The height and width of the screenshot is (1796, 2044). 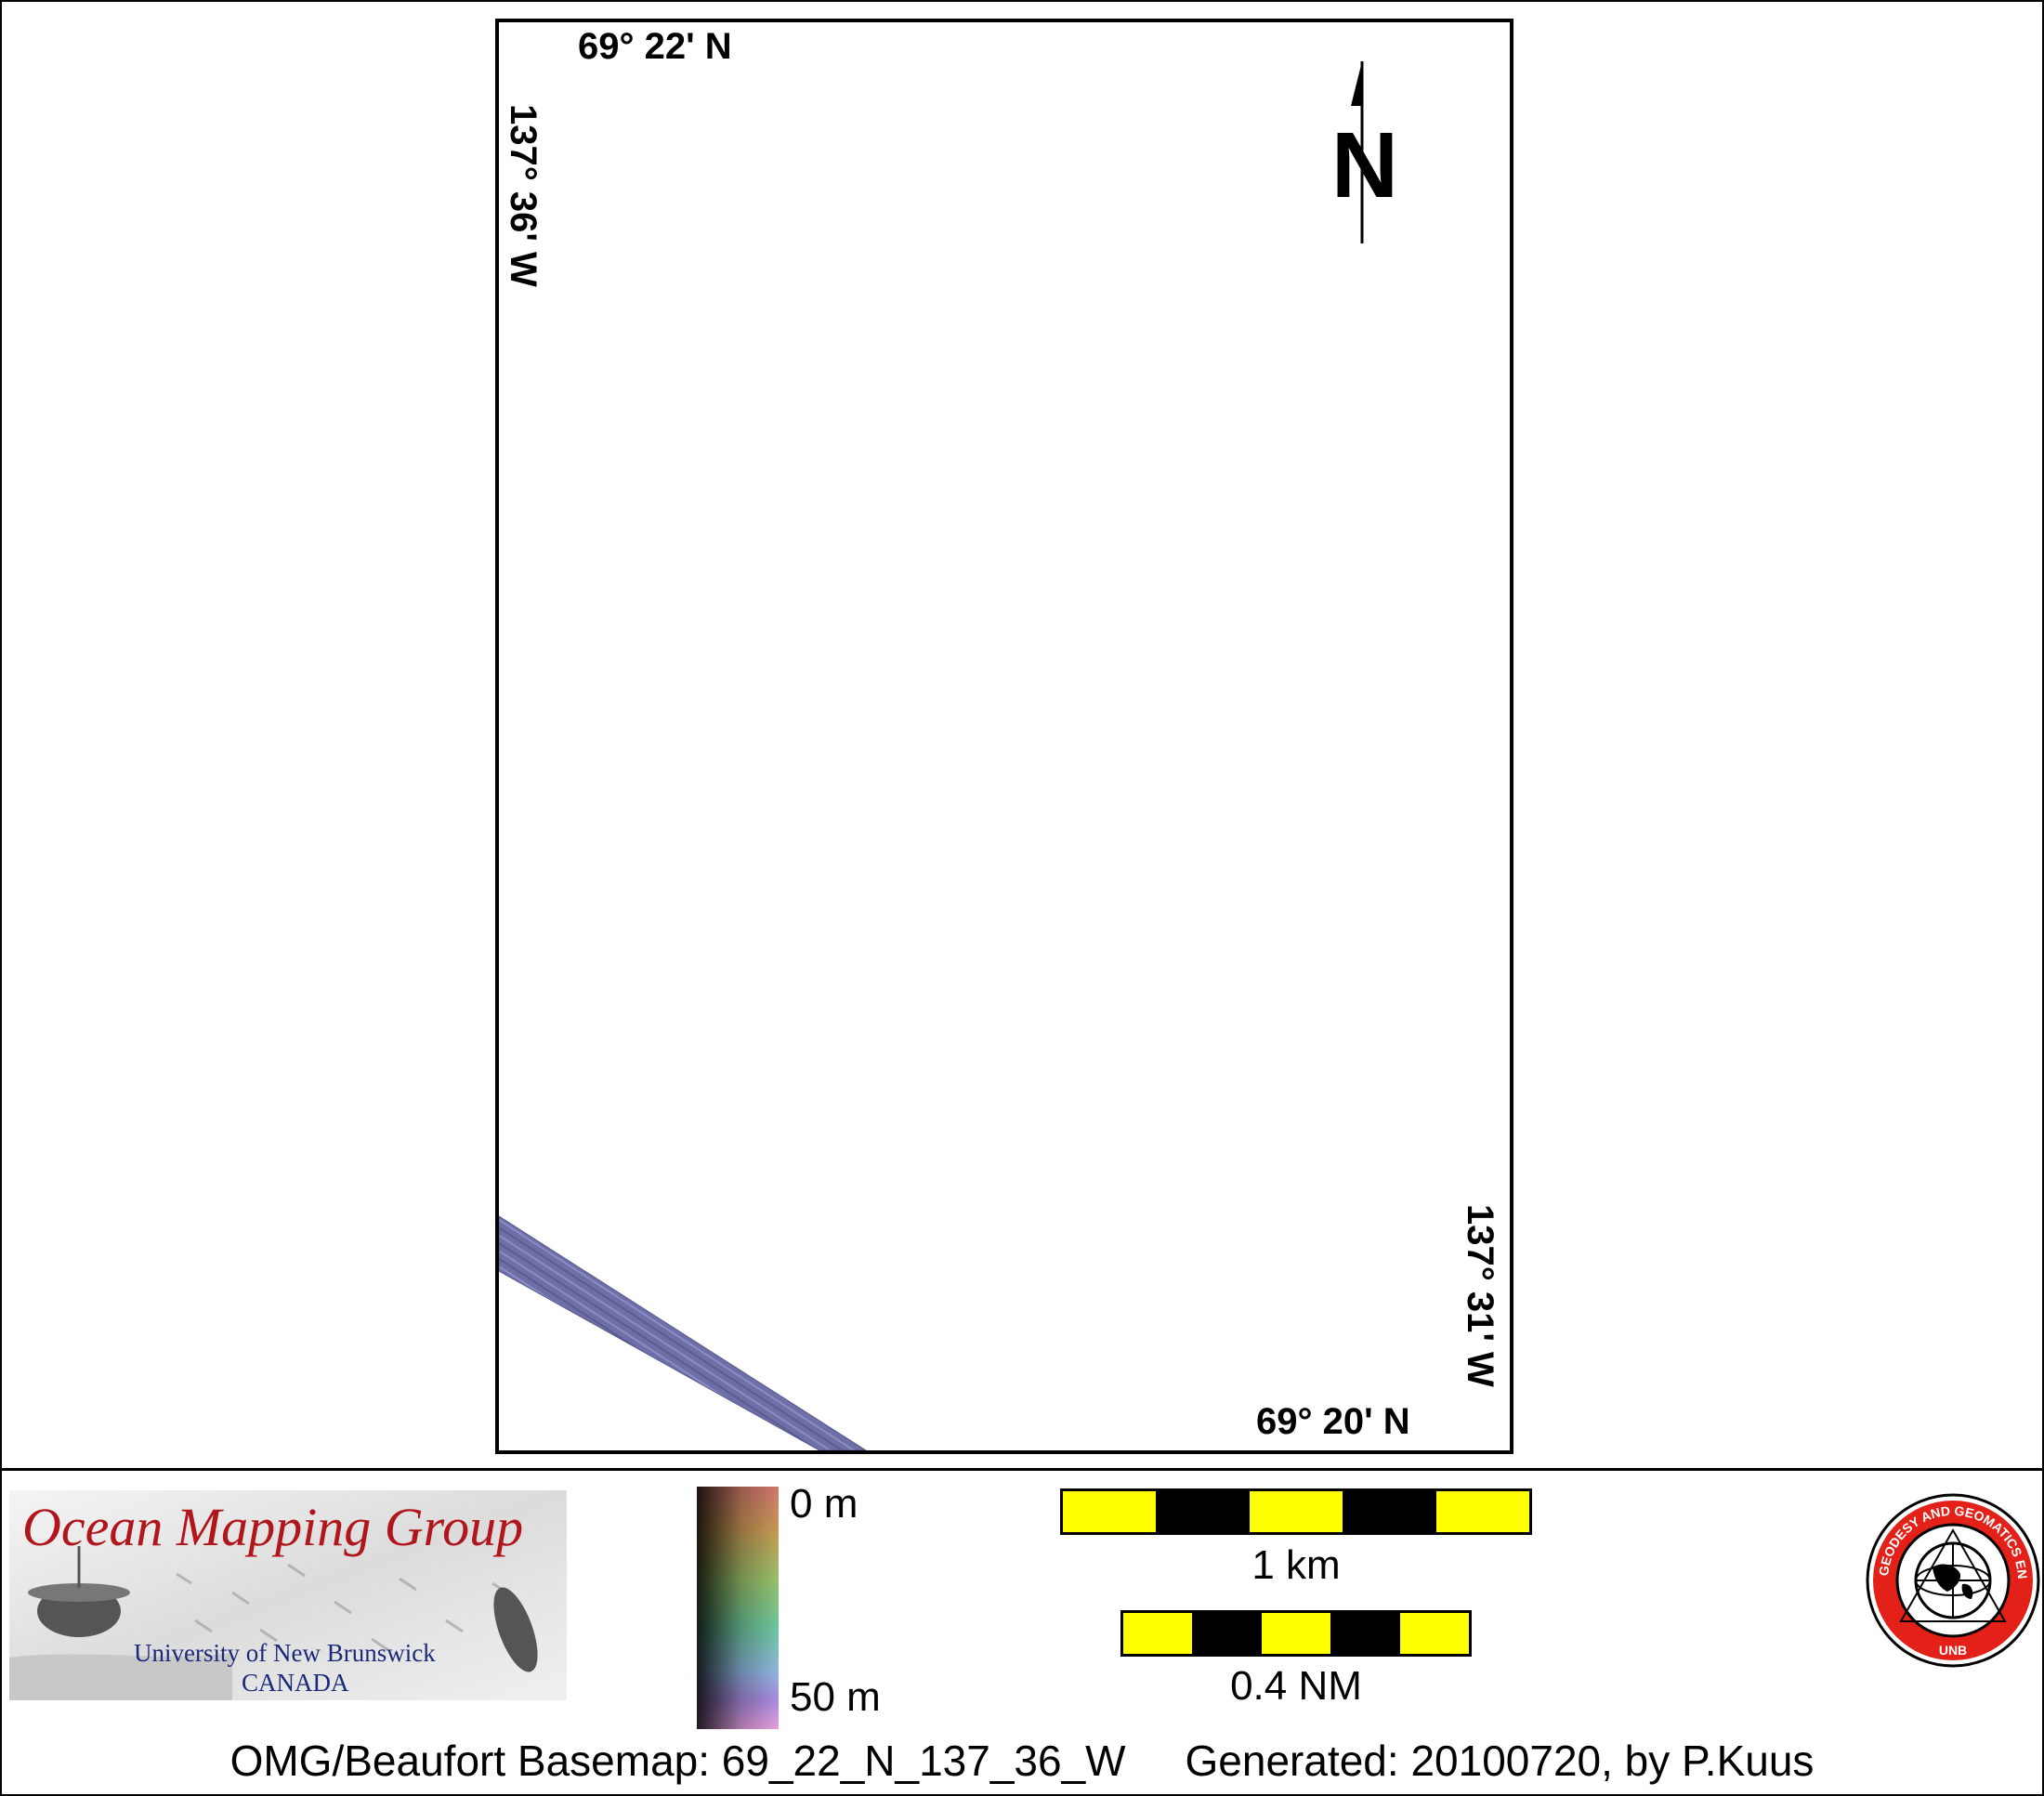 I want to click on scalebar-nm-label: 0.4 NM, so click(x=1296, y=1686).